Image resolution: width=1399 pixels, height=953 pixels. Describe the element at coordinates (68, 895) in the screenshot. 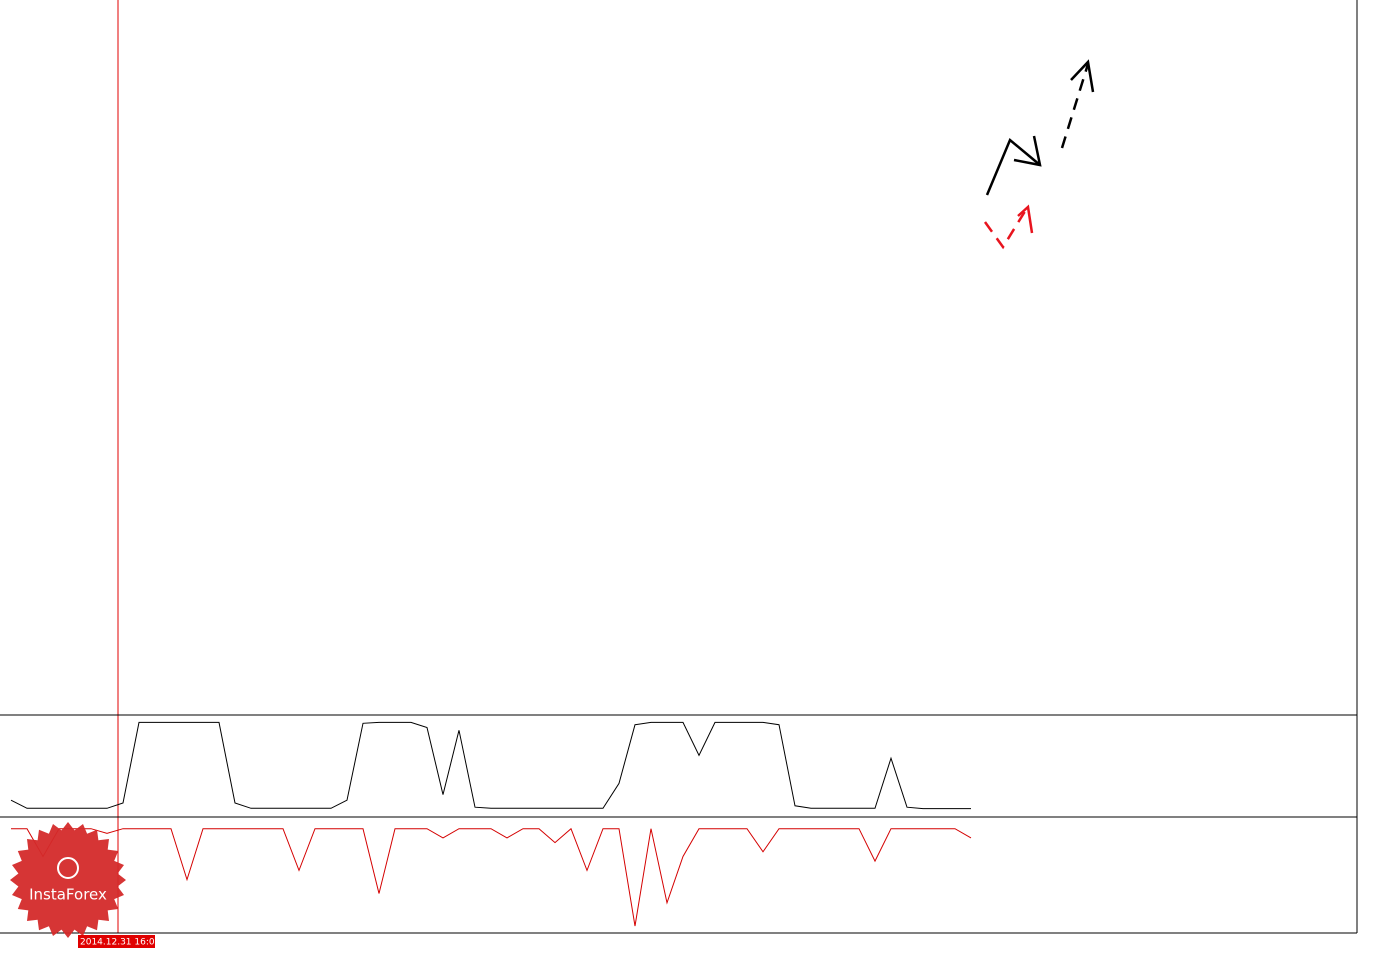

I see `watermark-text: InstaForex` at that location.